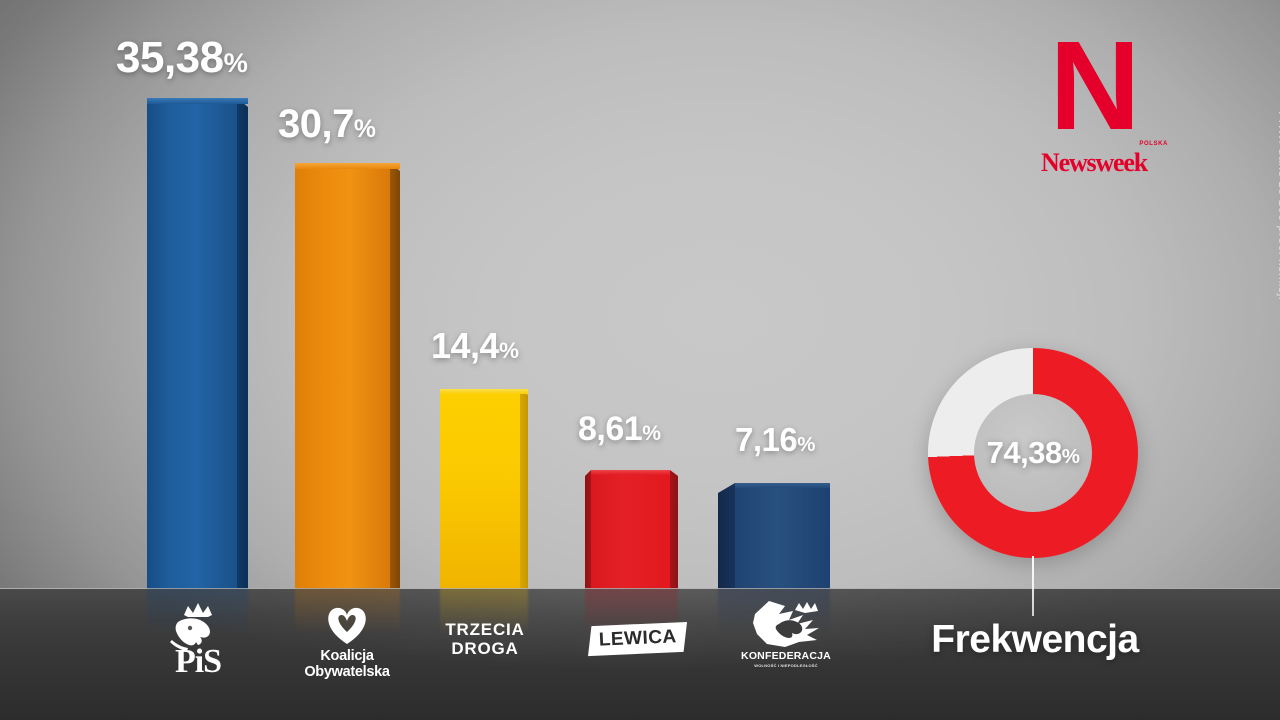  I want to click on bar-value-koalicja-obywatelska: 30,7%, so click(327, 124).